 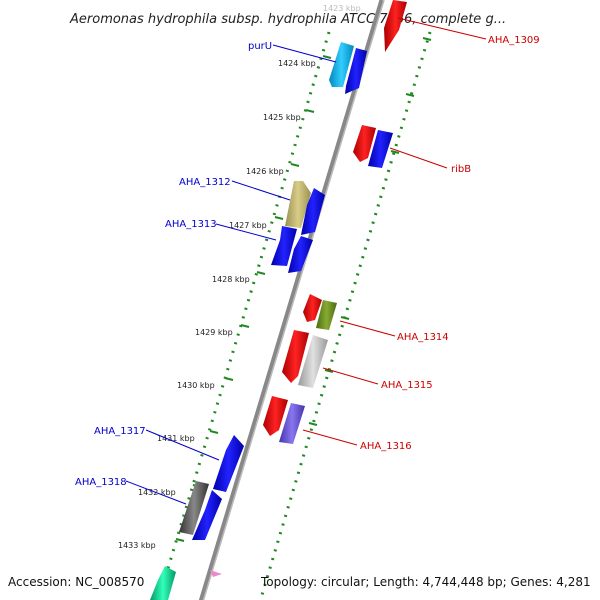 I want to click on accession-text: Accession: NC_008570, so click(x=76, y=582).